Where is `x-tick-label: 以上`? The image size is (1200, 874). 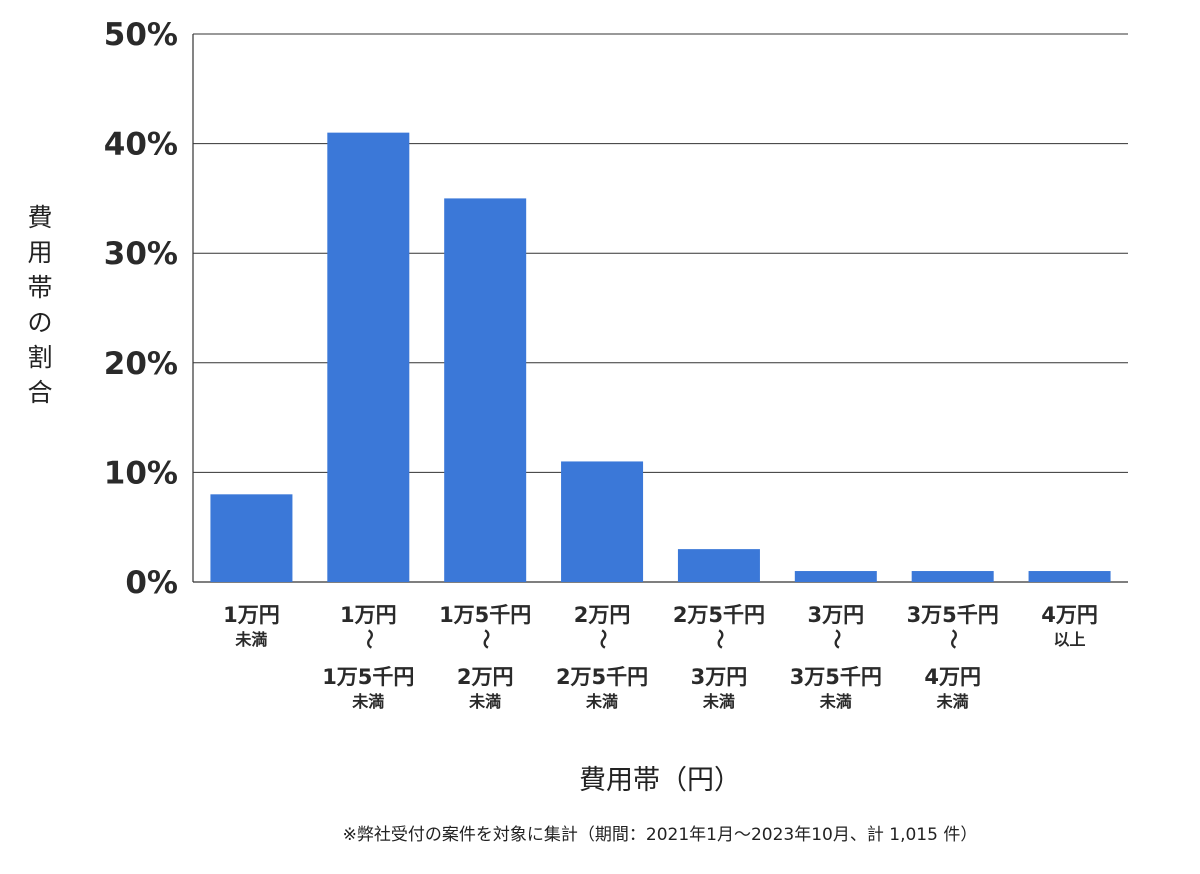 x-tick-label: 以上 is located at coordinates (1070, 639).